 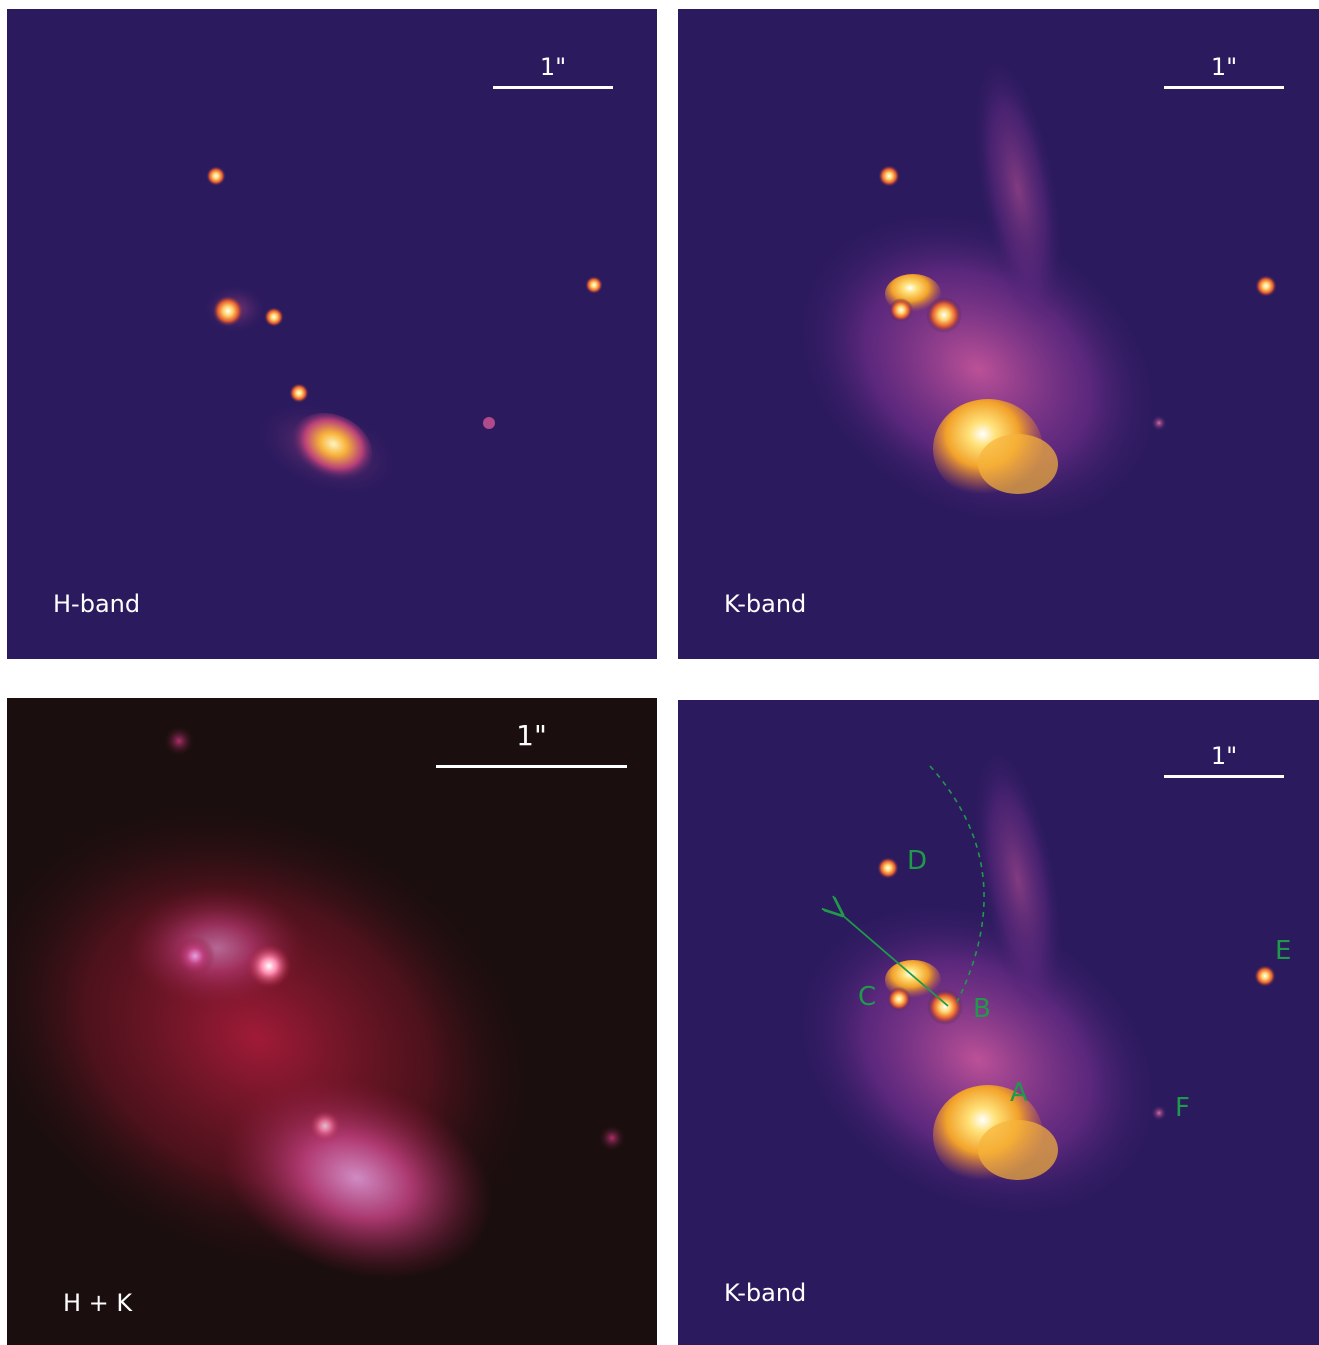 I want to click on dashed-arc, so click(x=957, y=885).